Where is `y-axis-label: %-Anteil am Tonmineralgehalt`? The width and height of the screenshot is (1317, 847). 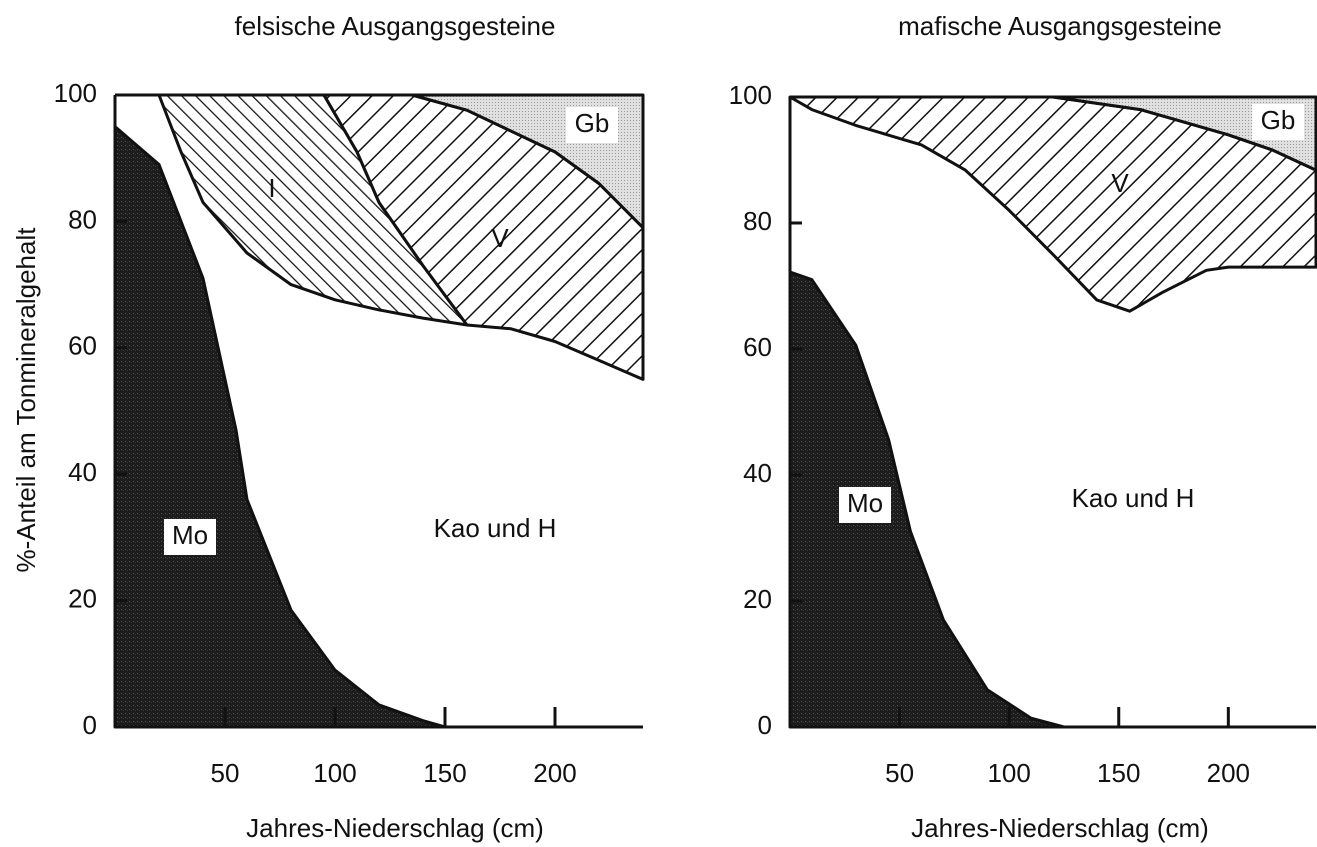 y-axis-label: %-Anteil am Tonmineralgehalt is located at coordinates (26, 400).